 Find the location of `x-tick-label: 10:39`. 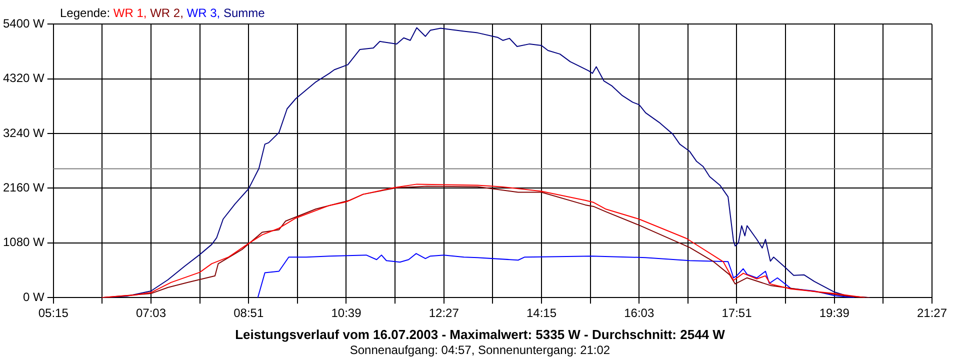

x-tick-label: 10:39 is located at coordinates (346, 313).